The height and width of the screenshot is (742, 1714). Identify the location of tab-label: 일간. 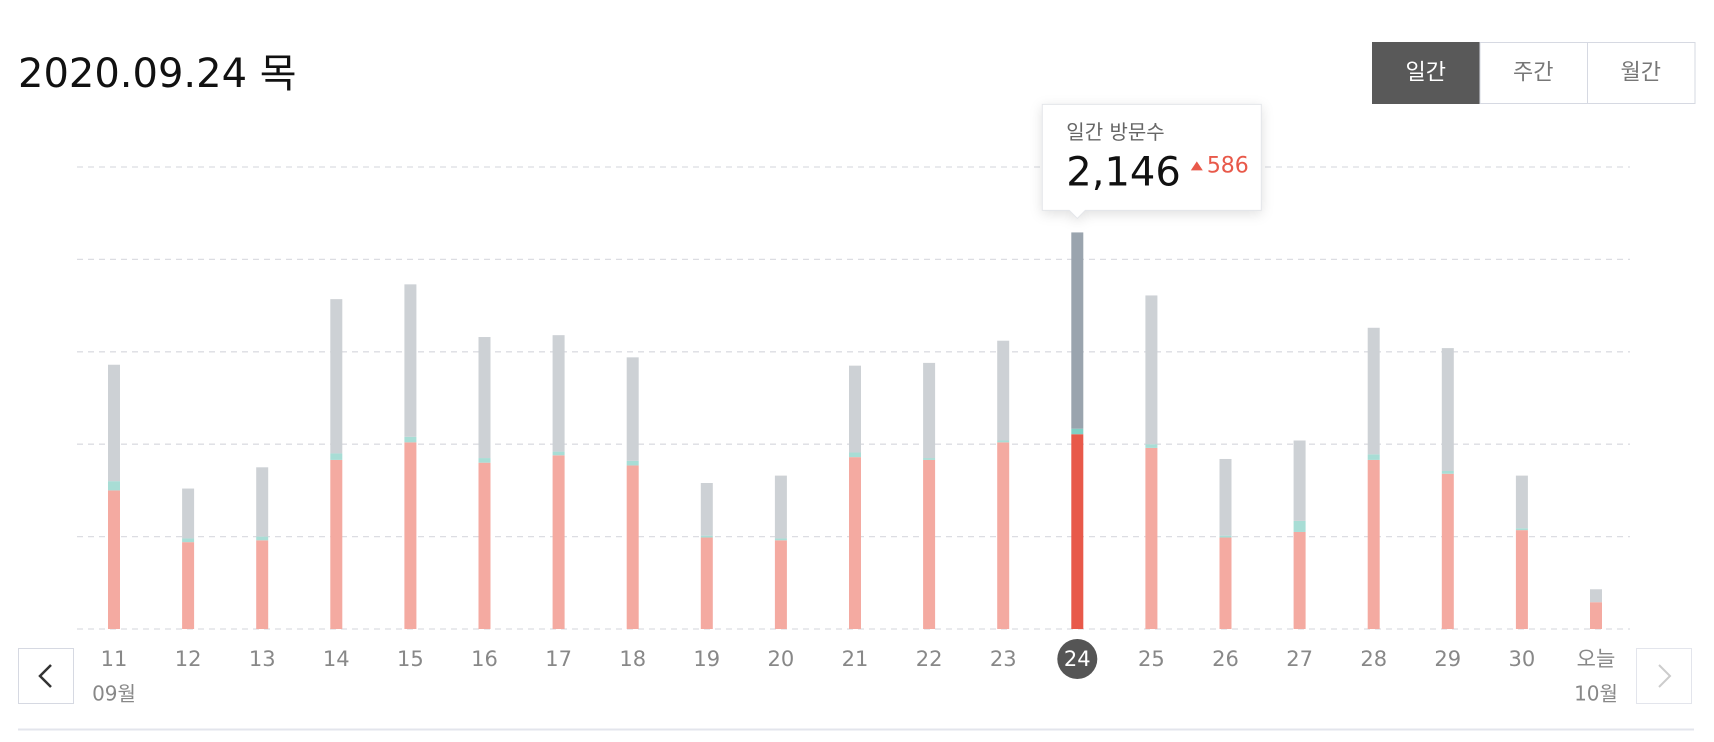
(1426, 73).